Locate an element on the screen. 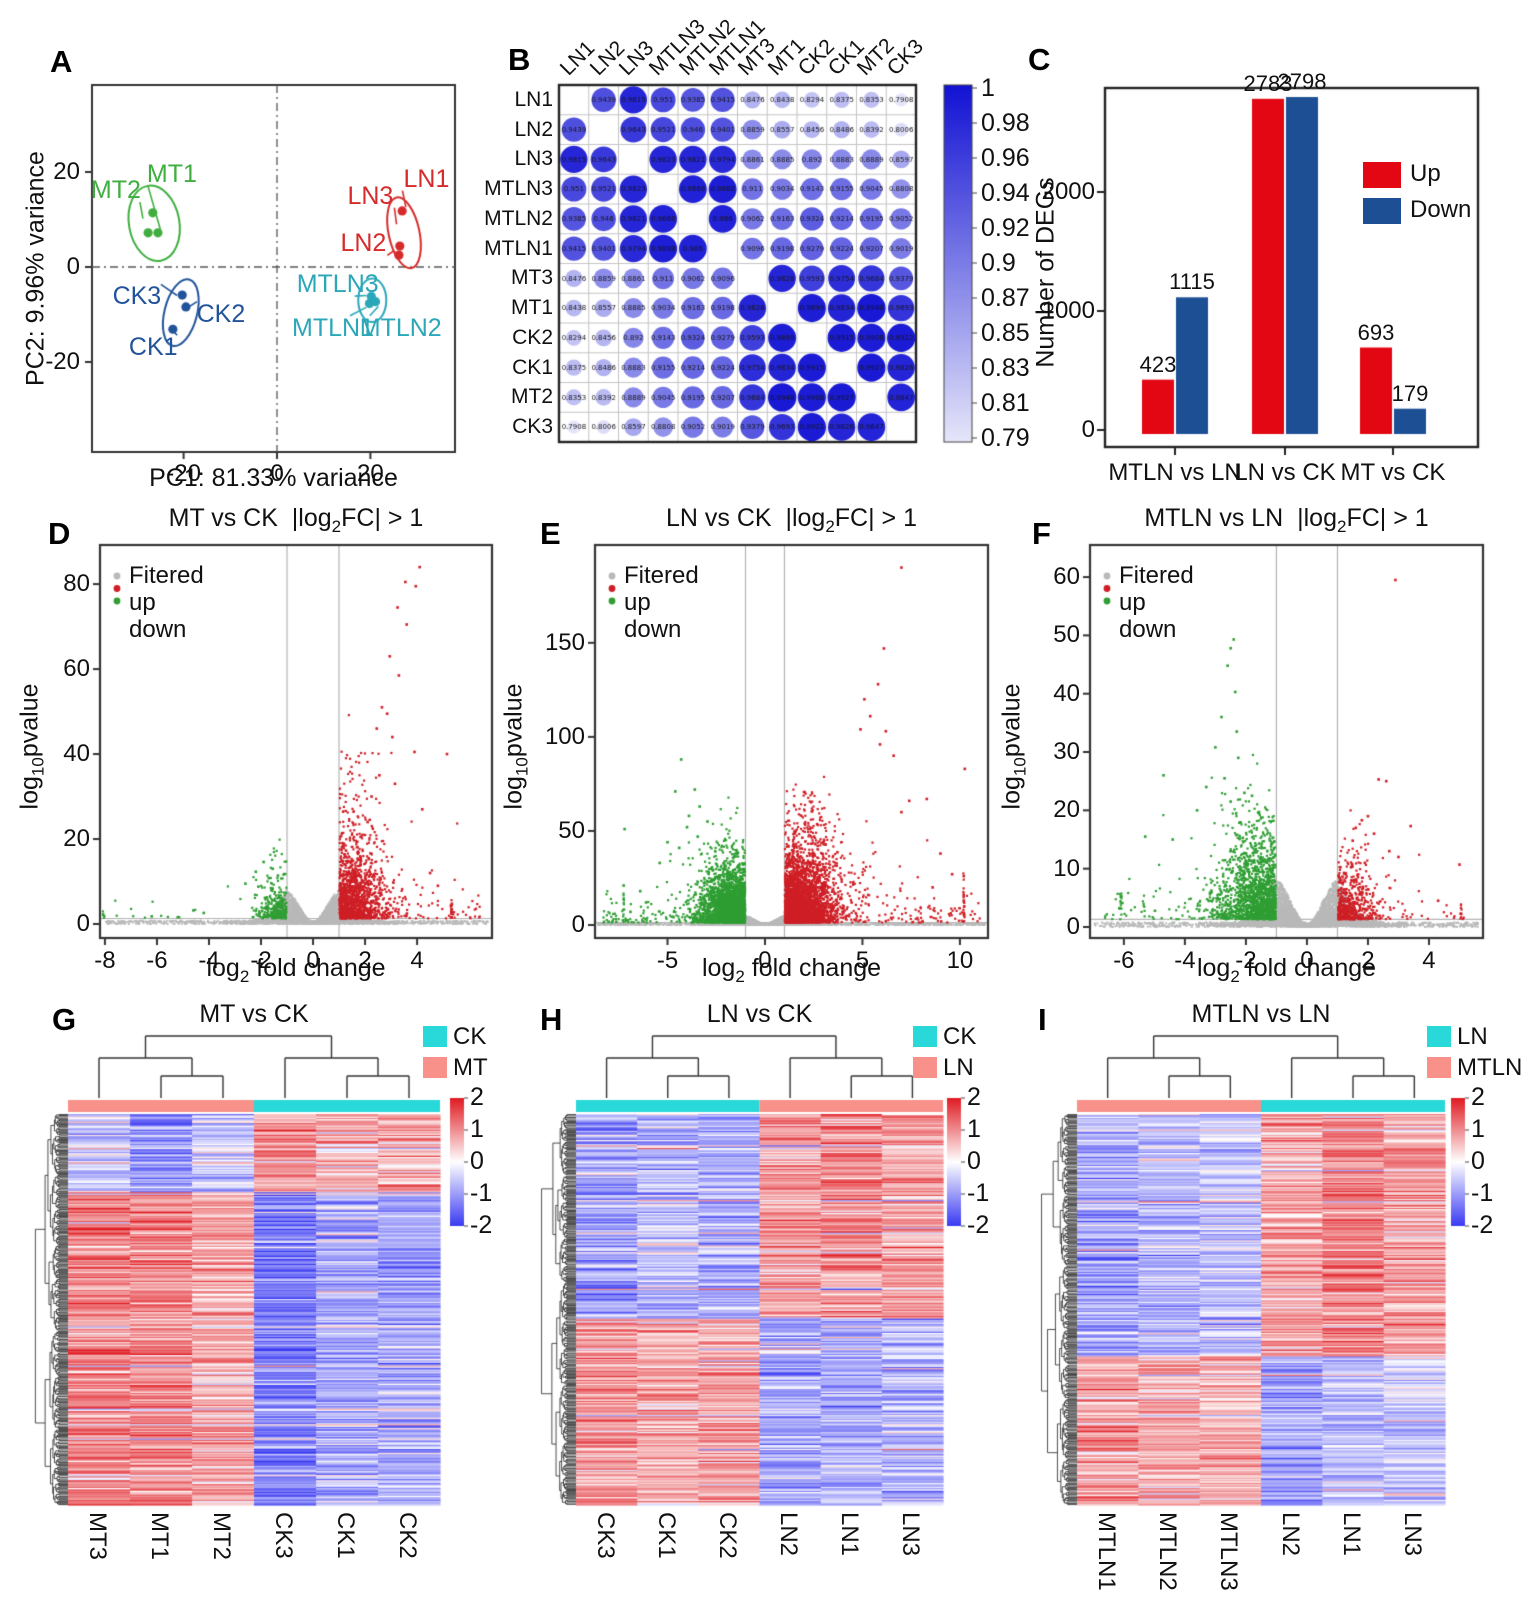 The height and width of the screenshot is (1600, 1524). heatmap-column-label: CK3 is located at coordinates (283, 1535).